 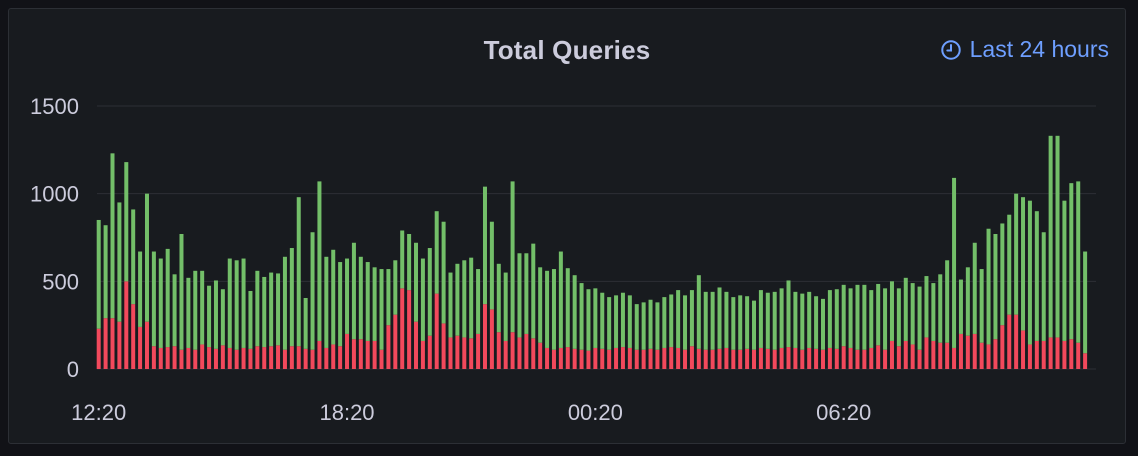 What do you see at coordinates (843, 412) in the screenshot?
I see `x-tick-label: 06:20` at bounding box center [843, 412].